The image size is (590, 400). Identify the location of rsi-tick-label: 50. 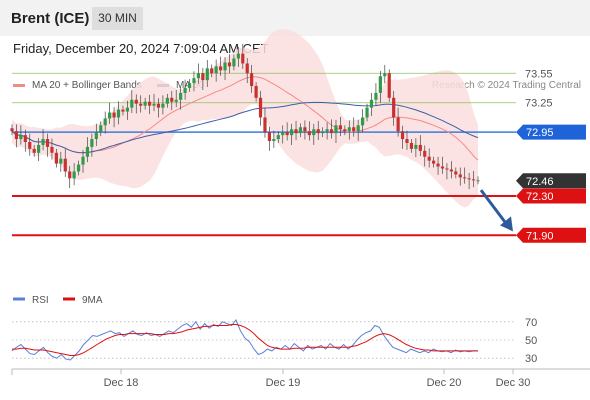
(531, 341).